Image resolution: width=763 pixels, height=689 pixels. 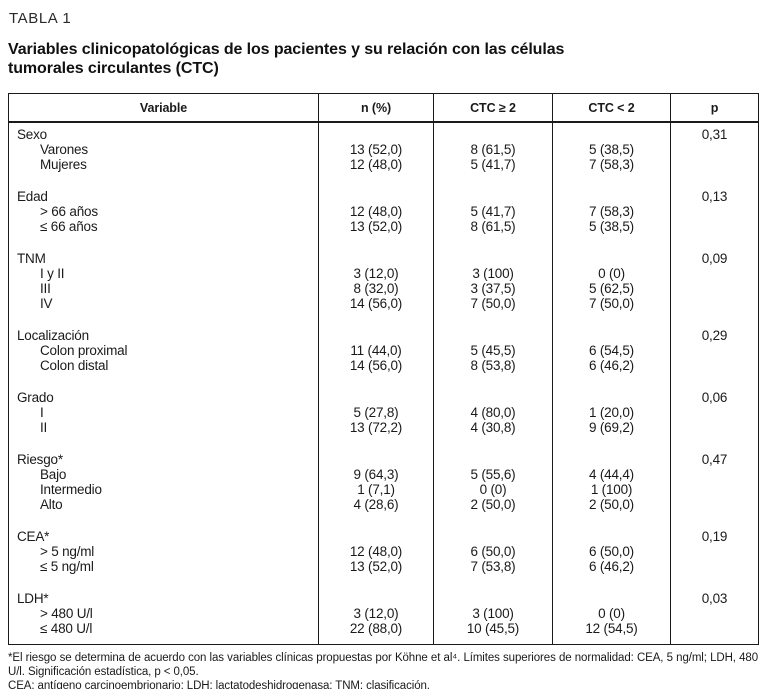 What do you see at coordinates (383, 613) in the screenshot?
I see `table-row-480-u-l: > 480 U/l 3 (12,0) 3 (100) 0 (0)` at bounding box center [383, 613].